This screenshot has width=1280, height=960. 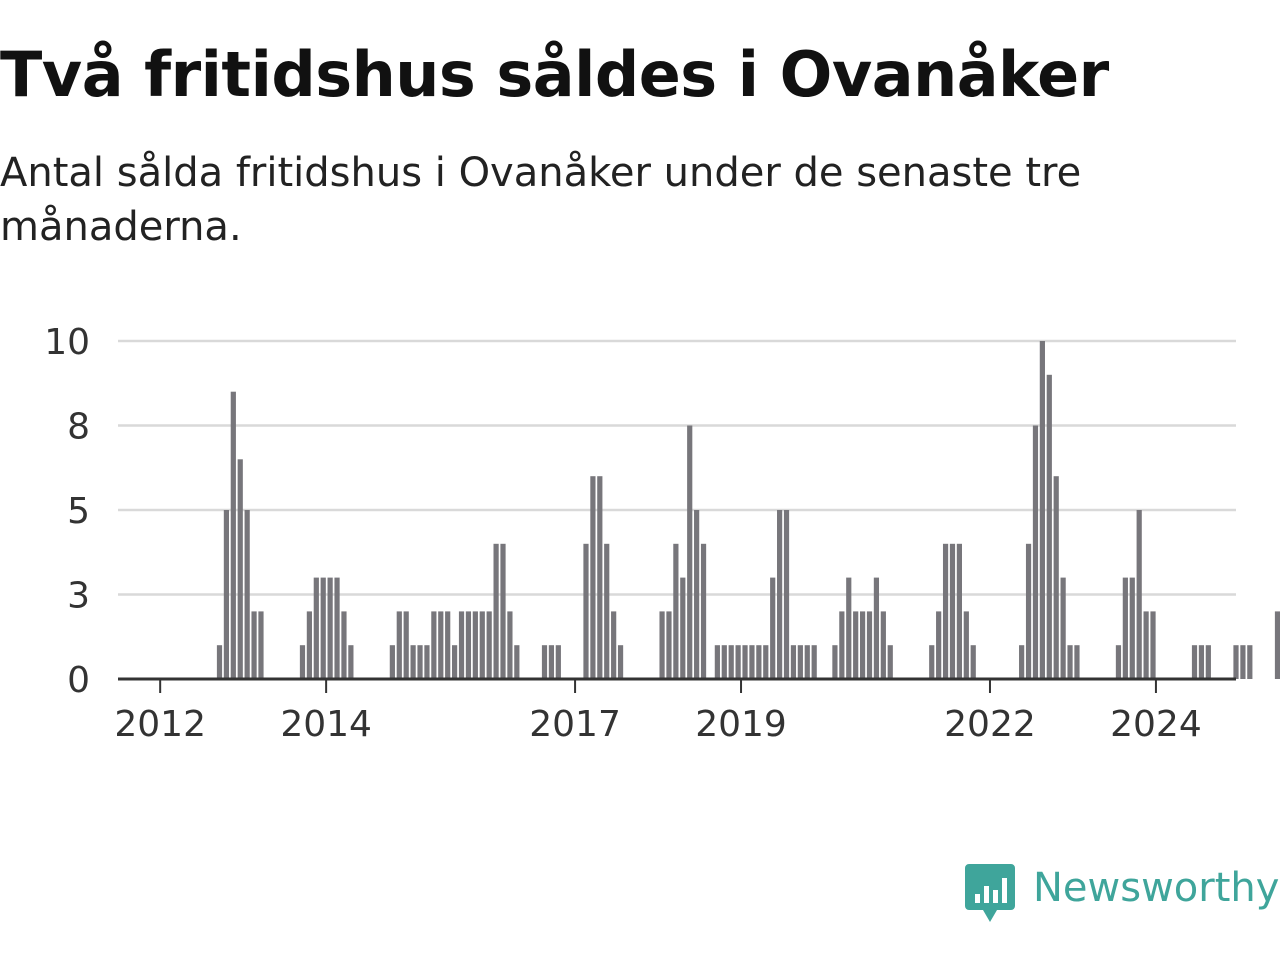 What do you see at coordinates (990, 893) in the screenshot?
I see `bar-chart-speech-bubble-icon` at bounding box center [990, 893].